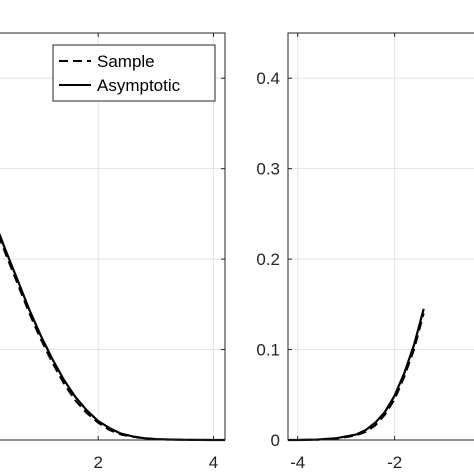 This screenshot has width=474, height=474. What do you see at coordinates (213, 462) in the screenshot?
I see `x-tick-label: 4` at bounding box center [213, 462].